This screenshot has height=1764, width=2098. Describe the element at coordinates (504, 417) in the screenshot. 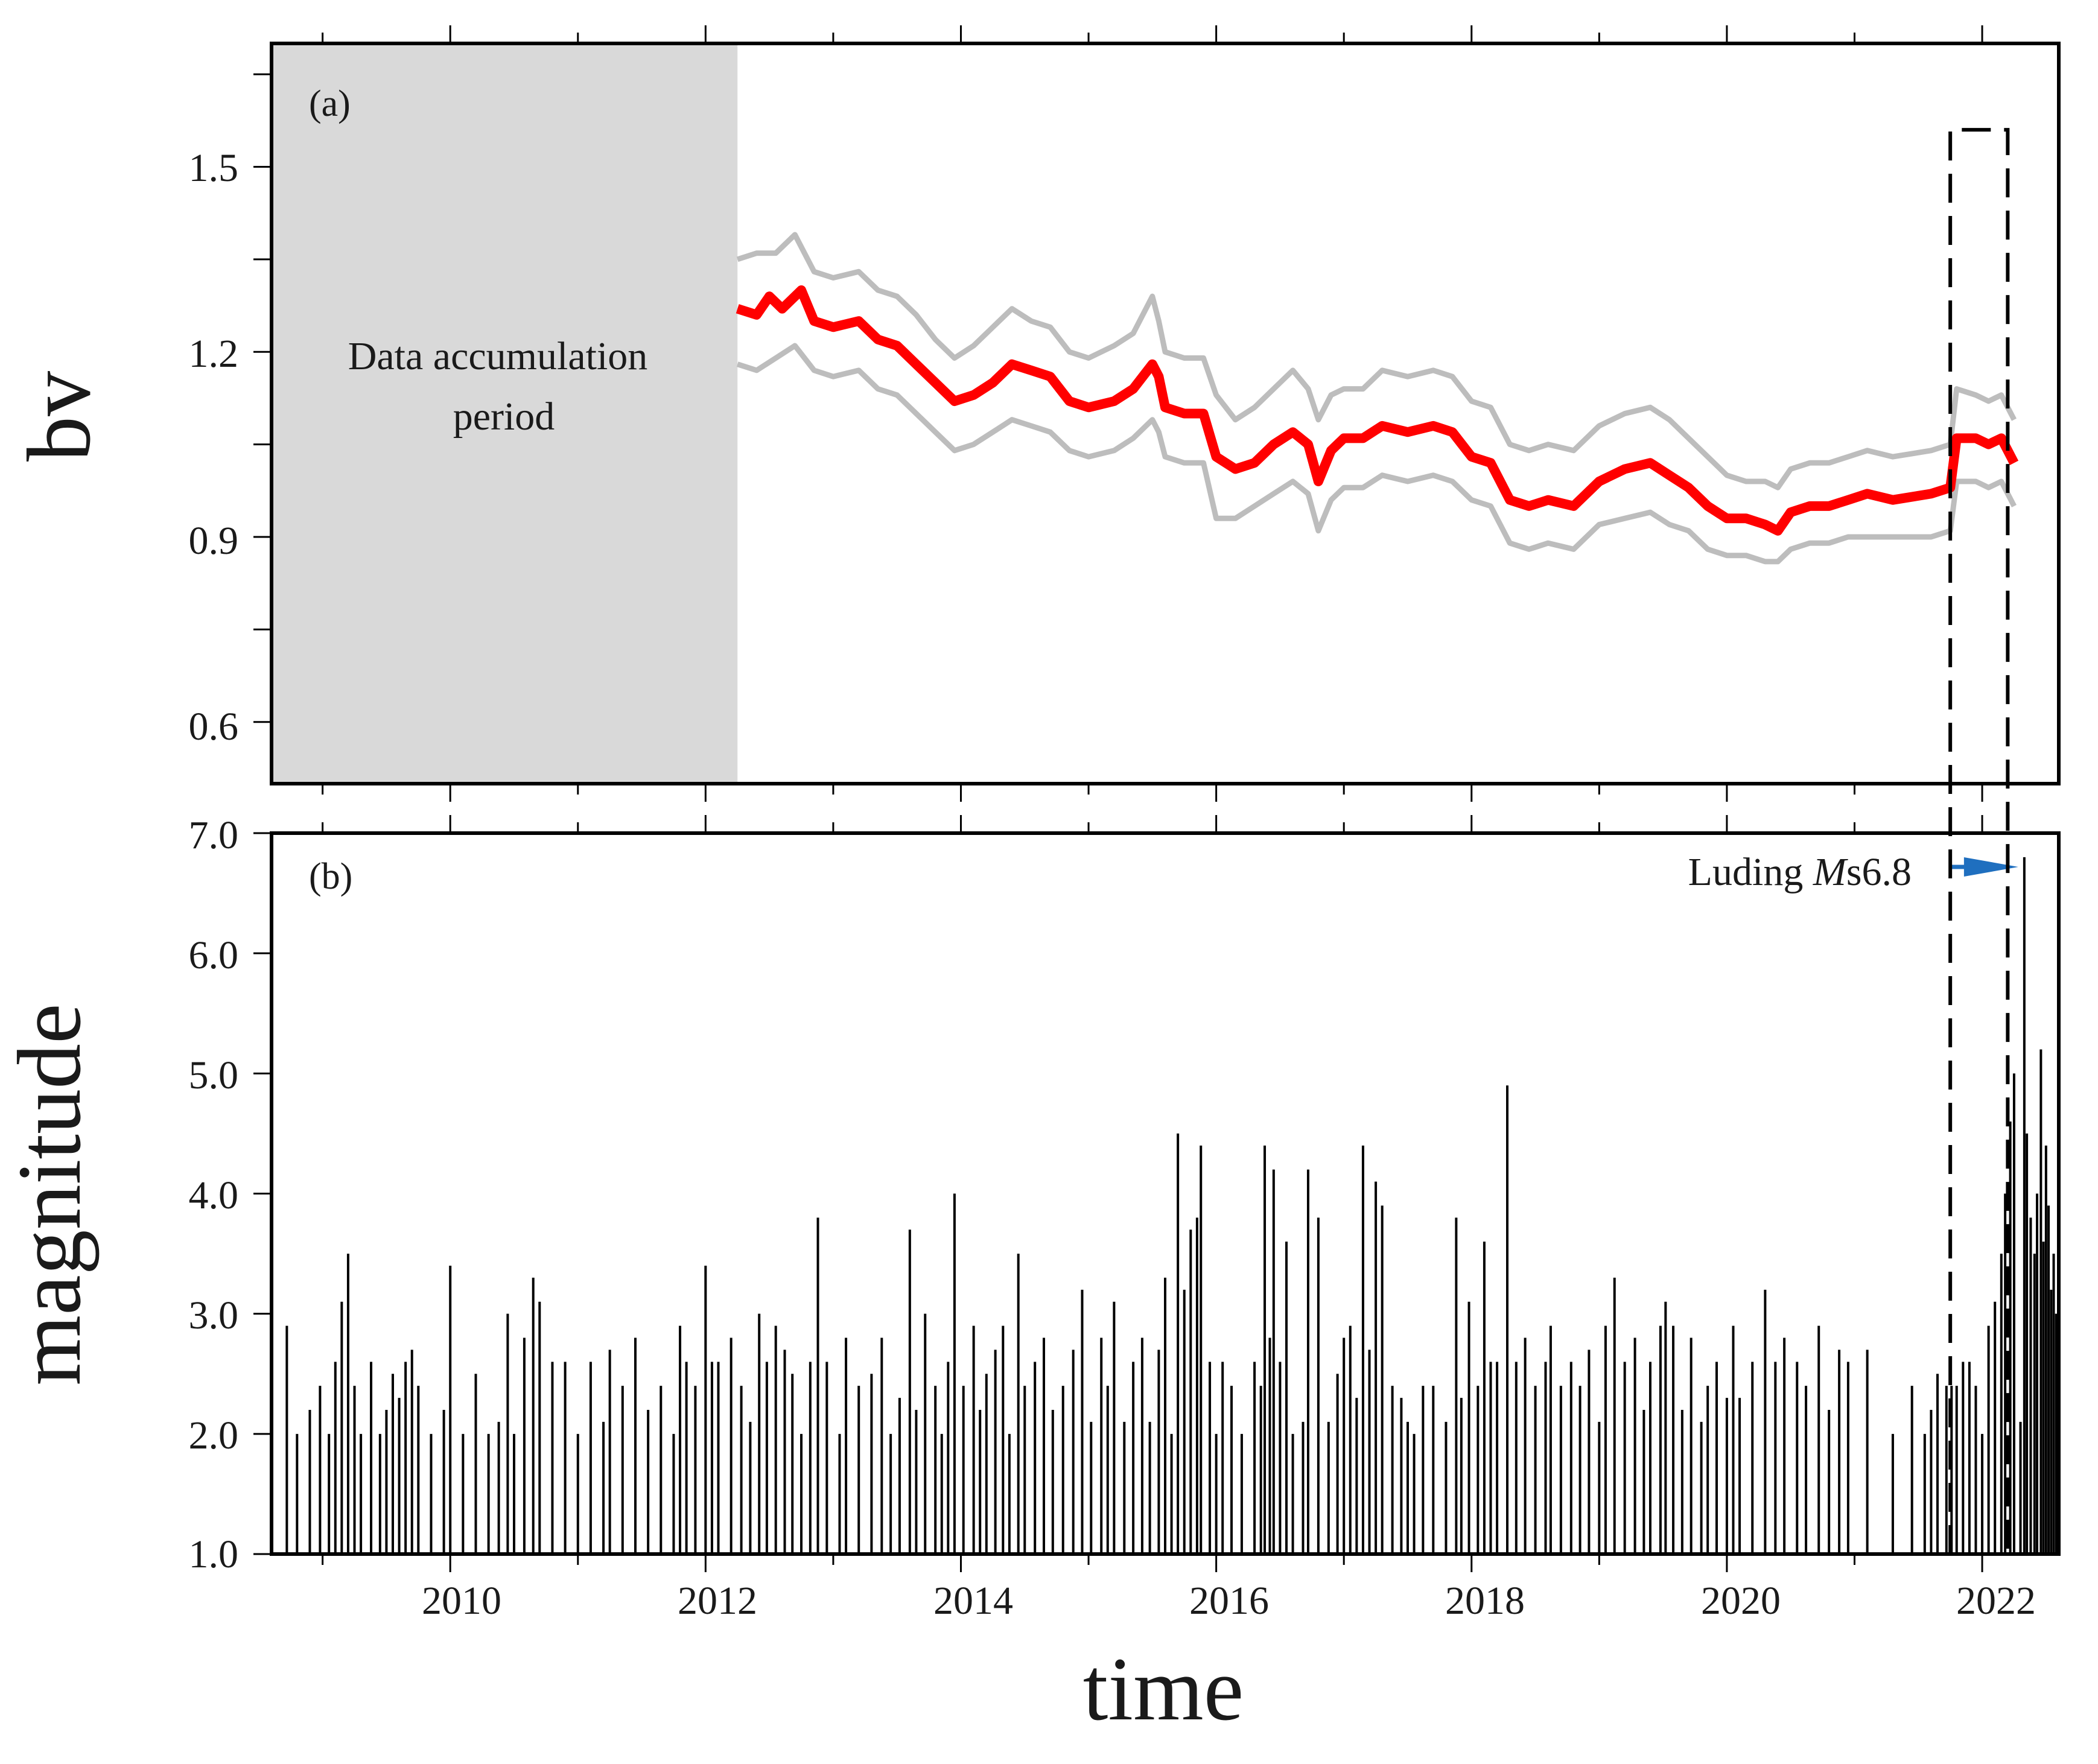

I see `shade-label-line2: period` at that location.